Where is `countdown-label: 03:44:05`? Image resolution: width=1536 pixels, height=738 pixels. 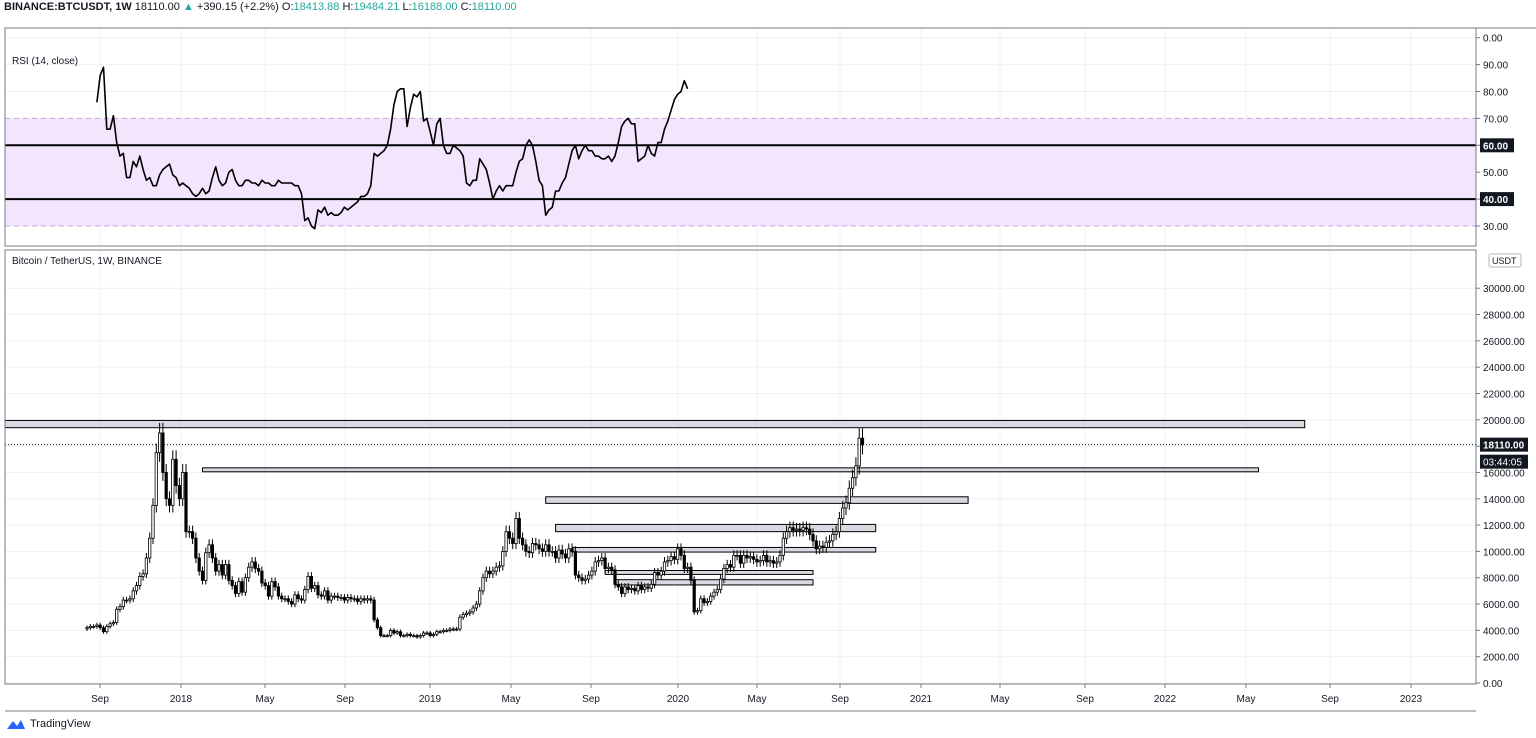
countdown-label: 03:44:05 is located at coordinates (1502, 463).